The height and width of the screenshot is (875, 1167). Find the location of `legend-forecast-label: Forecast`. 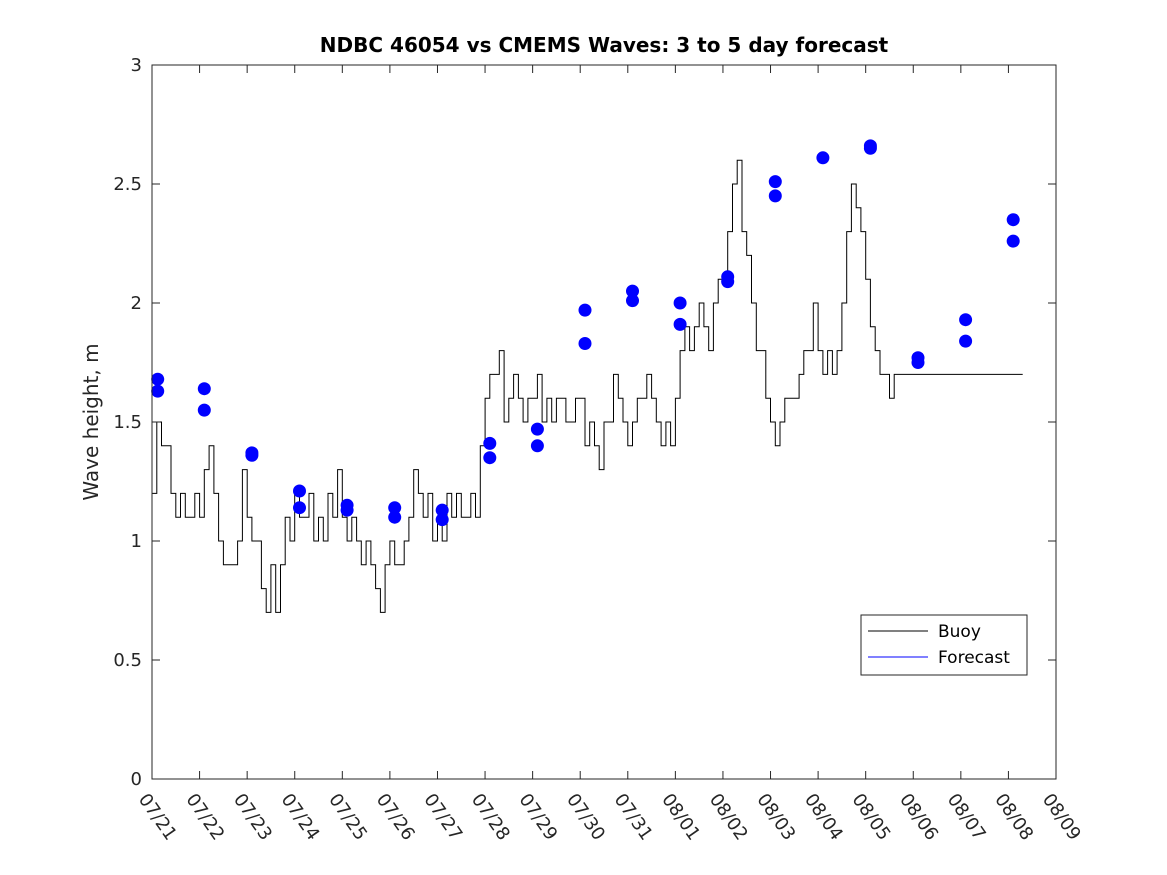

legend-forecast-label: Forecast is located at coordinates (974, 658).